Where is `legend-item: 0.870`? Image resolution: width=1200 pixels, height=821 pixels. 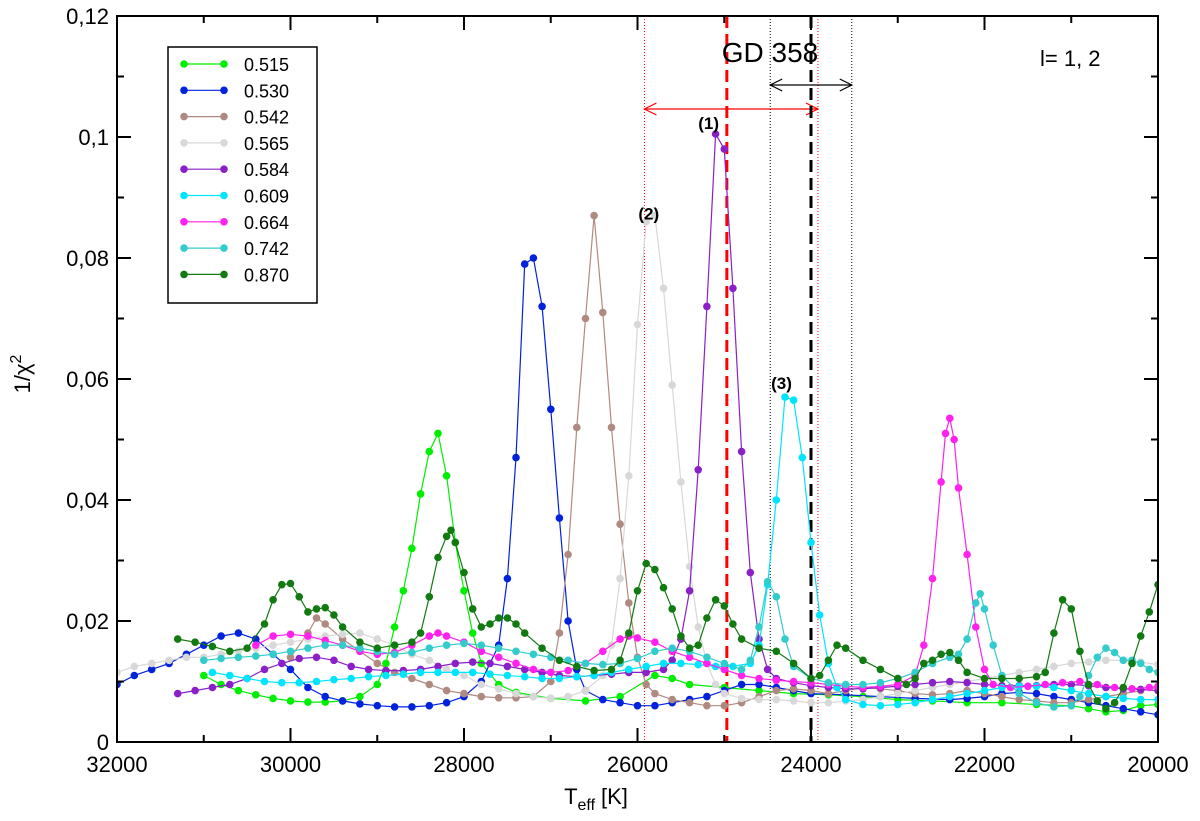 legend-item: 0.870 is located at coordinates (234, 275).